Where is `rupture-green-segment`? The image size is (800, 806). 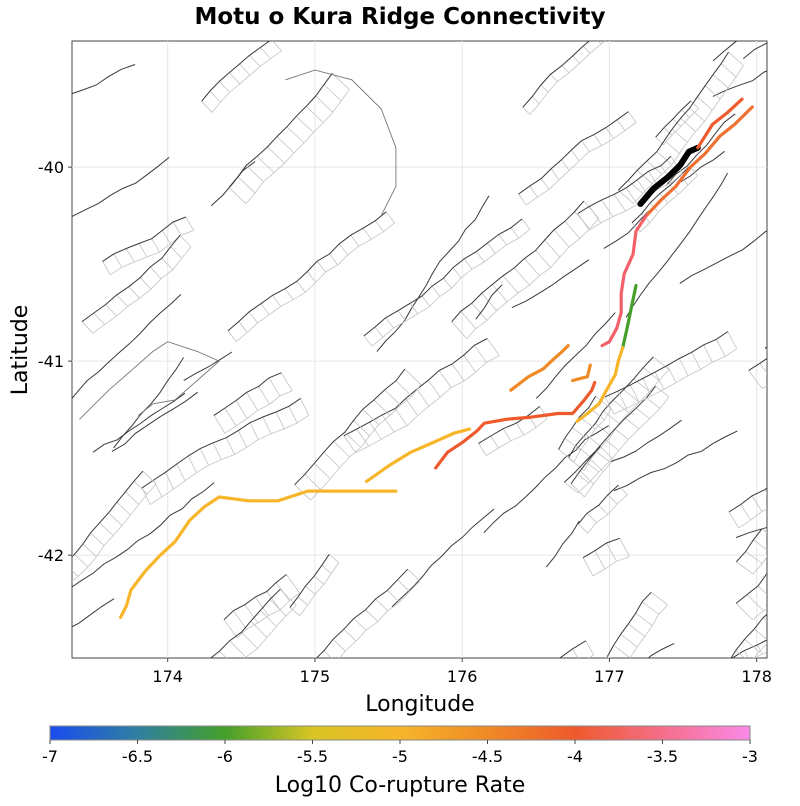
rupture-green-segment is located at coordinates (629, 316).